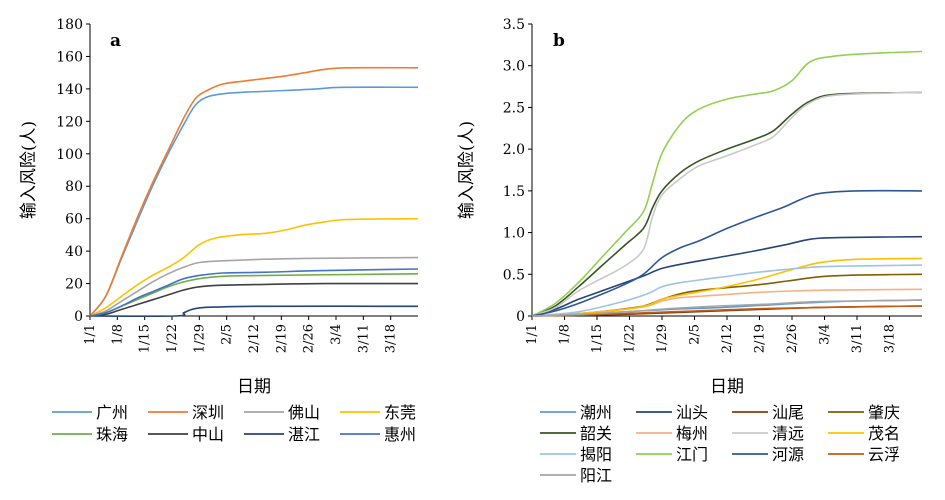 Image resolution: width=945 pixels, height=500 pixels. What do you see at coordinates (596, 454) in the screenshot?
I see `legend-label: 揭阳` at bounding box center [596, 454].